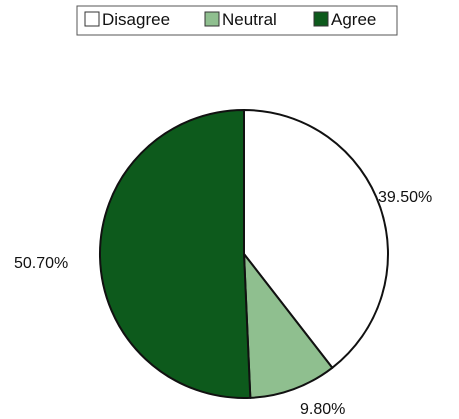 This screenshot has width=459, height=419. What do you see at coordinates (321, 19) in the screenshot?
I see `legend-swatch-agree` at bounding box center [321, 19].